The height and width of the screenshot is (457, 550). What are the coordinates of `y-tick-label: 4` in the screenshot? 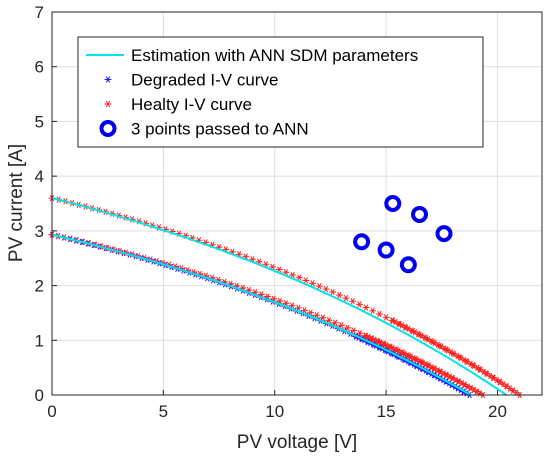 It's located at (39, 176).